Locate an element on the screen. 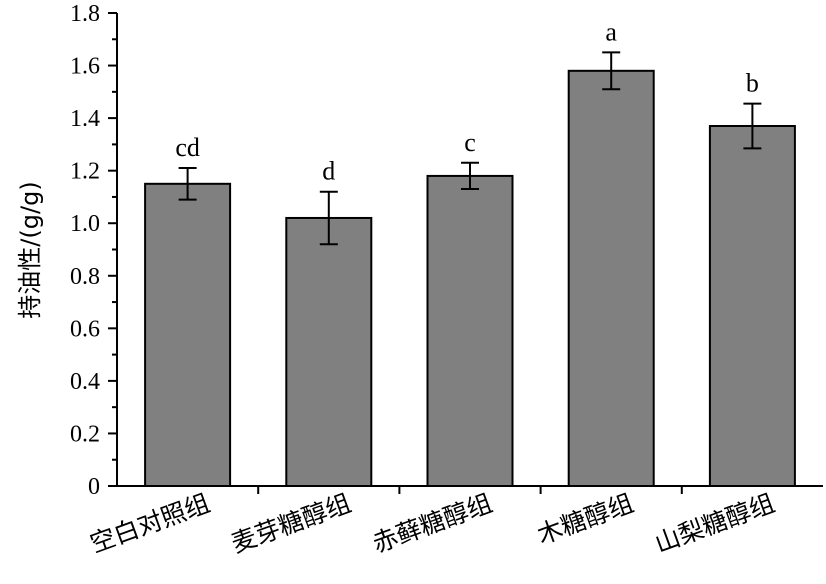 This screenshot has width=826, height=584. y-tick-label: 1.4 is located at coordinates (85, 119).